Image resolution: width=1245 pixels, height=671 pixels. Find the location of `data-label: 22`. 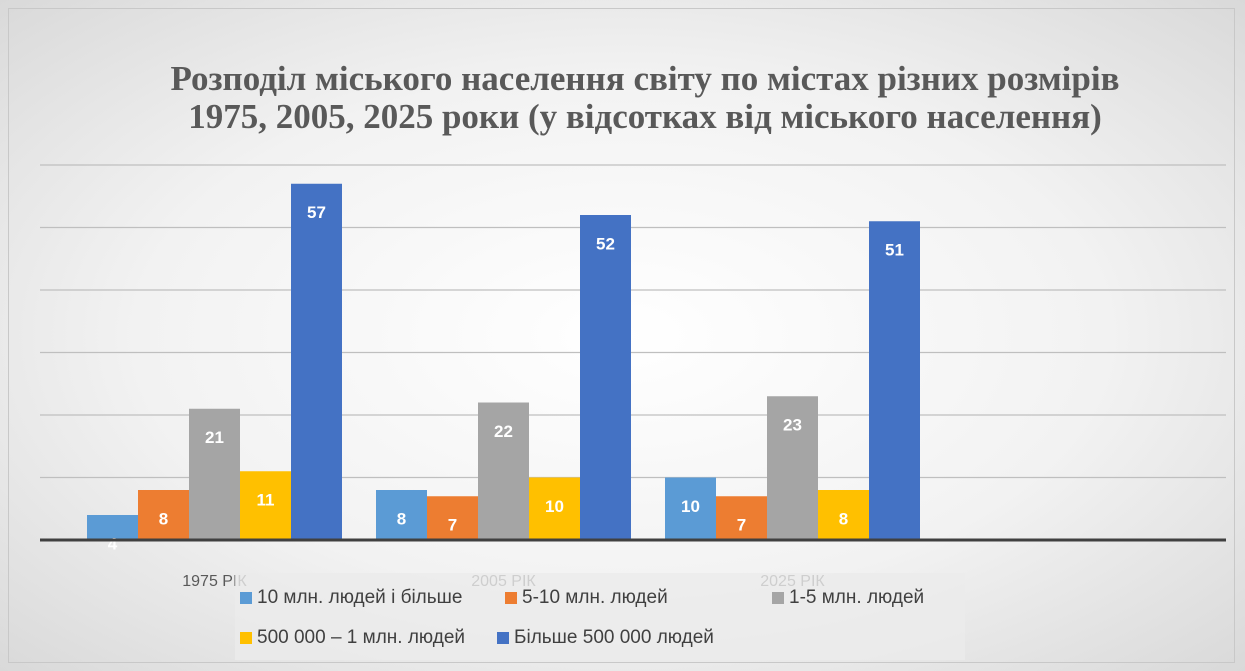

data-label: 22 is located at coordinates (503, 431).